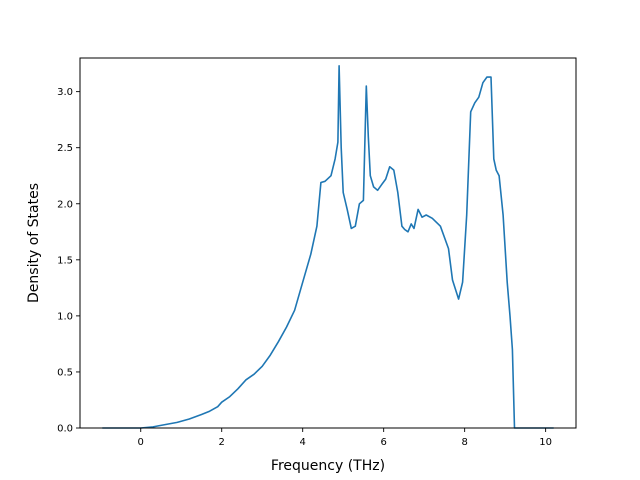 Image resolution: width=640 pixels, height=480 pixels. I want to click on y-tick-label: 0.0, so click(65, 429).